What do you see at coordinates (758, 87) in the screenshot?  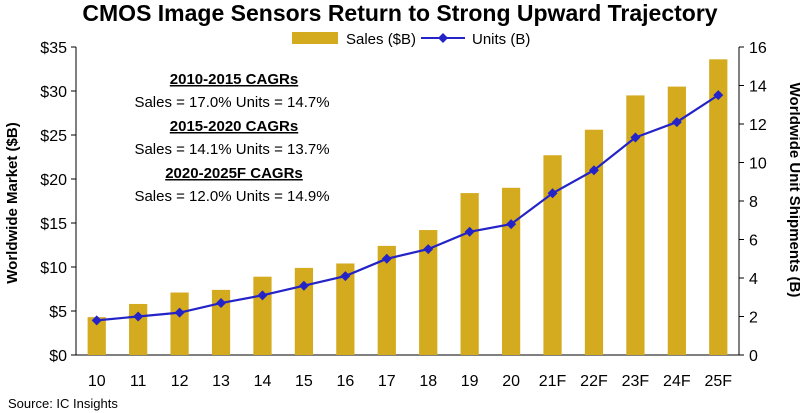 I see `y-tick-right-label: 14` at bounding box center [758, 87].